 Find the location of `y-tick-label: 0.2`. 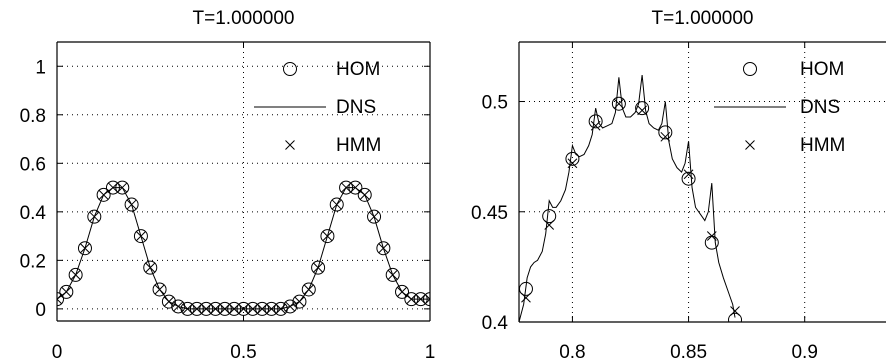

y-tick-label: 0.2 is located at coordinates (33, 261).